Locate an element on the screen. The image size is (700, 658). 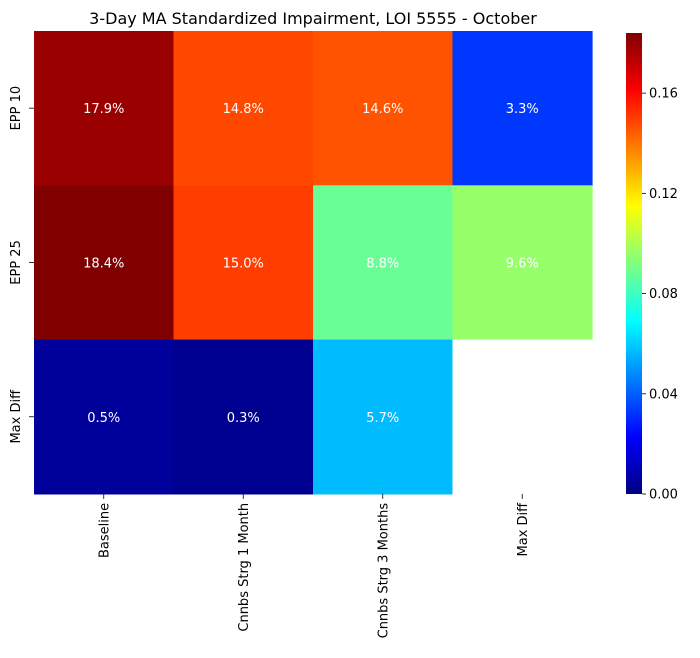
cell-label: 14.6% is located at coordinates (382, 109).